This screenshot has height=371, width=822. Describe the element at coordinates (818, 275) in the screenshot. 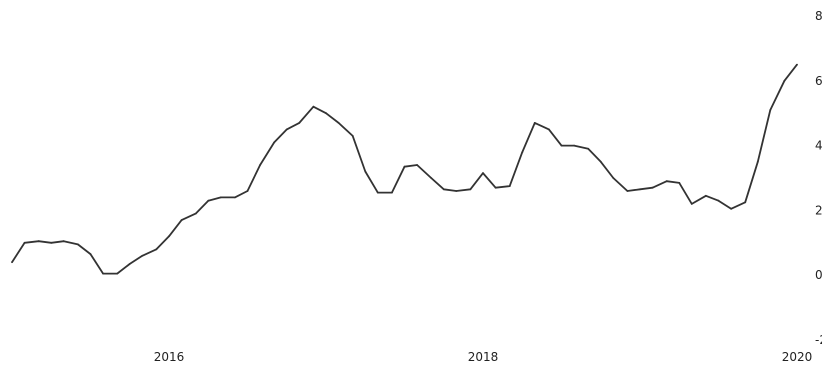

I see `y-tick-label: 0` at that location.